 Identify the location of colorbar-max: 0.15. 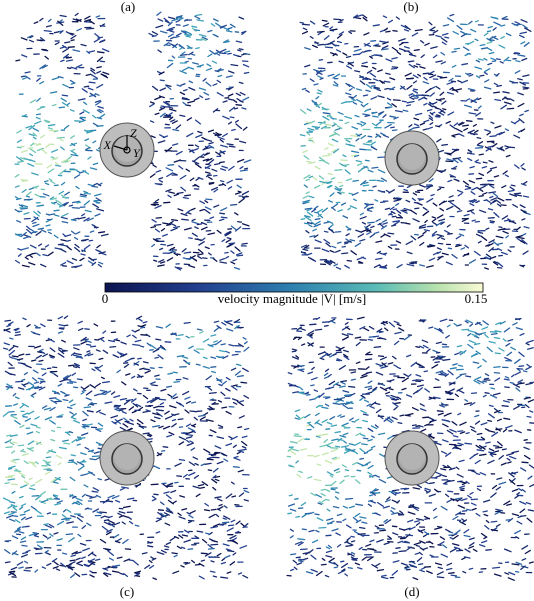
(476, 298).